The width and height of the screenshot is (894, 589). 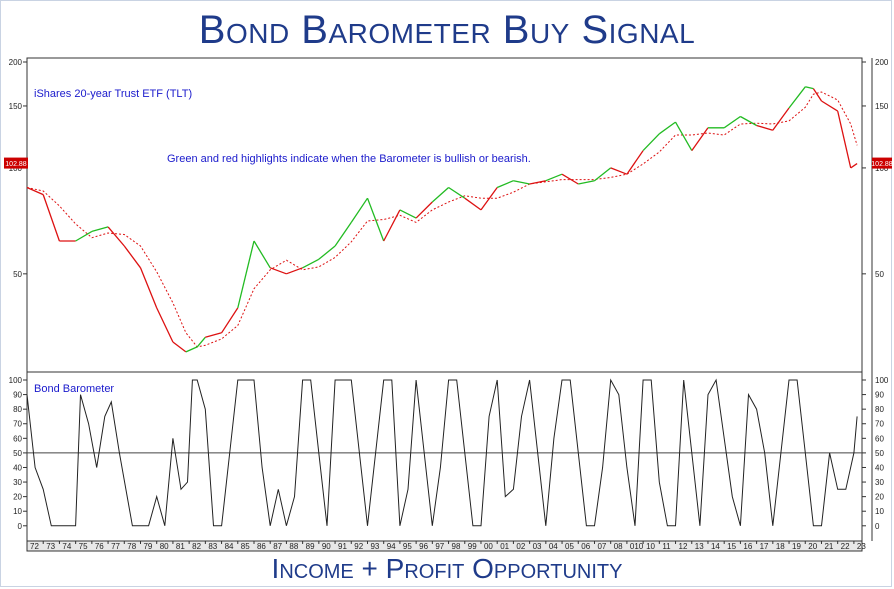 What do you see at coordinates (261, 546) in the screenshot?
I see `x-tick-label: 86` at bounding box center [261, 546].